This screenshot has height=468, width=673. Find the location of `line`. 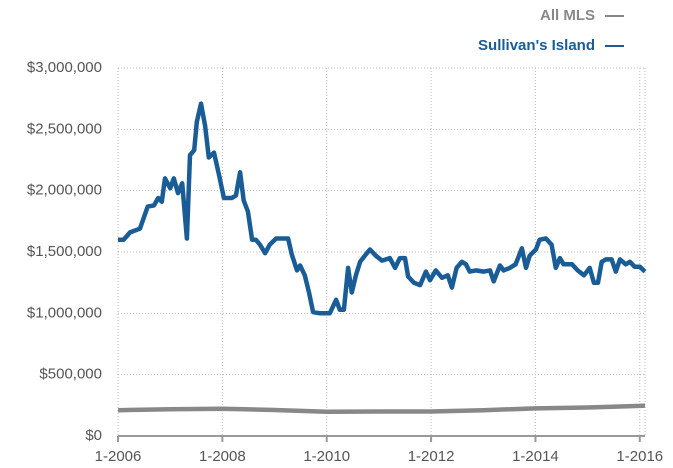

line is located at coordinates (381, 408).